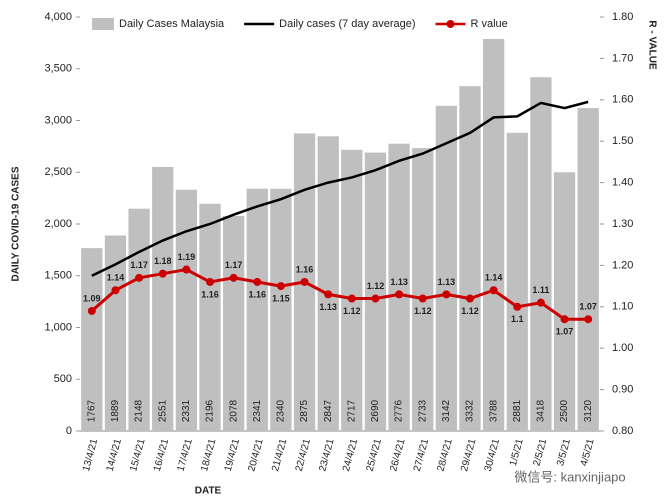  What do you see at coordinates (162, 410) in the screenshot?
I see `bar-label: 2551` at bounding box center [162, 410].